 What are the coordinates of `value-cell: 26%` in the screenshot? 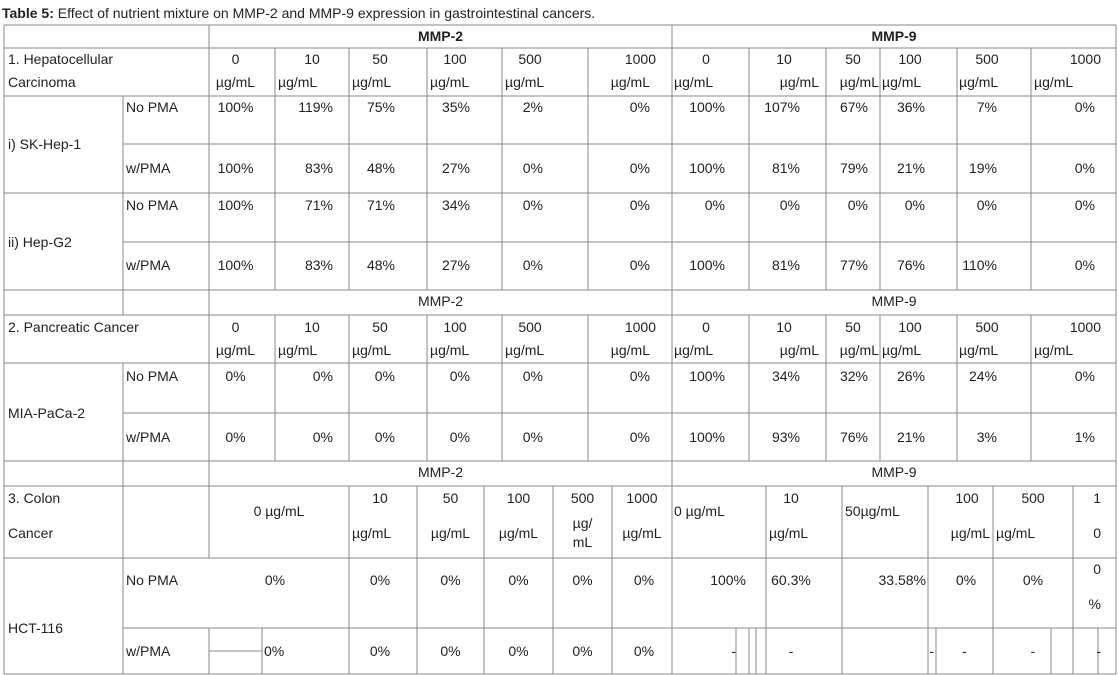 It's located at (910, 376).